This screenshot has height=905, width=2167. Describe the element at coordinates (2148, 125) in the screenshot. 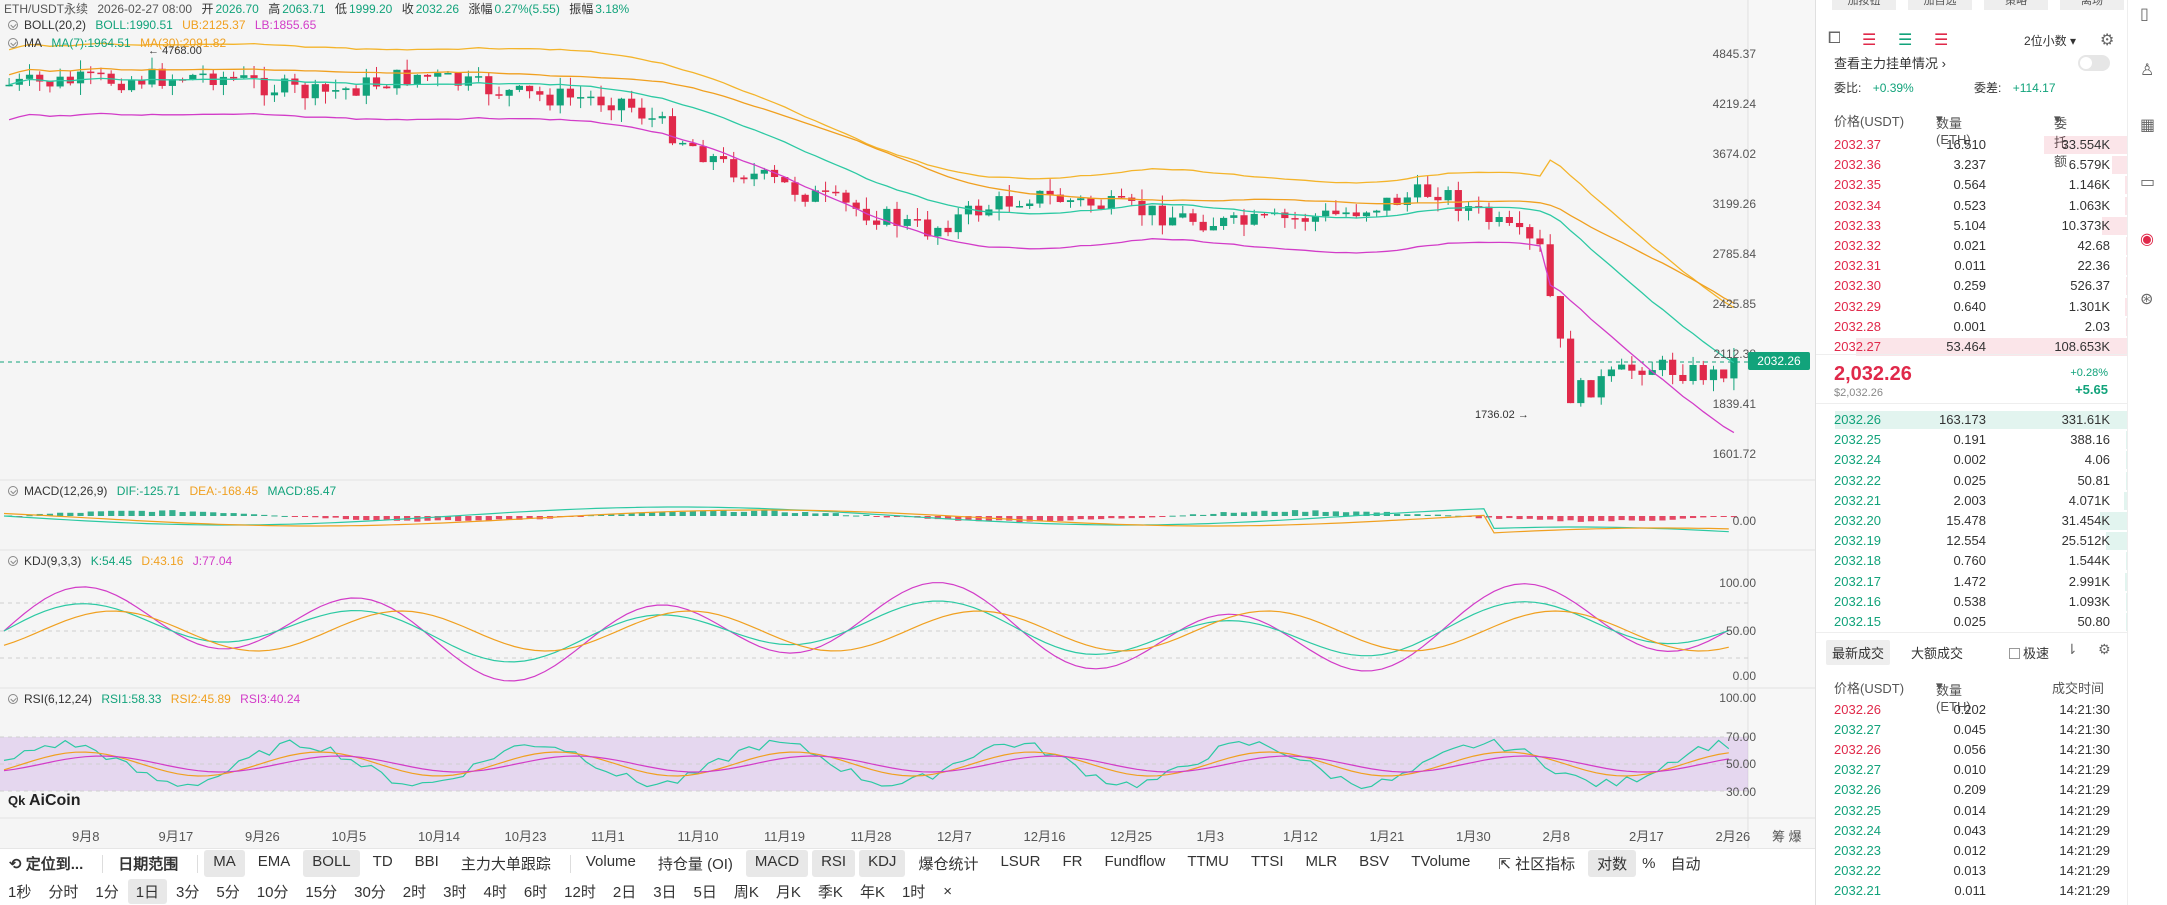

I see `chart-icon: ▦` at that location.